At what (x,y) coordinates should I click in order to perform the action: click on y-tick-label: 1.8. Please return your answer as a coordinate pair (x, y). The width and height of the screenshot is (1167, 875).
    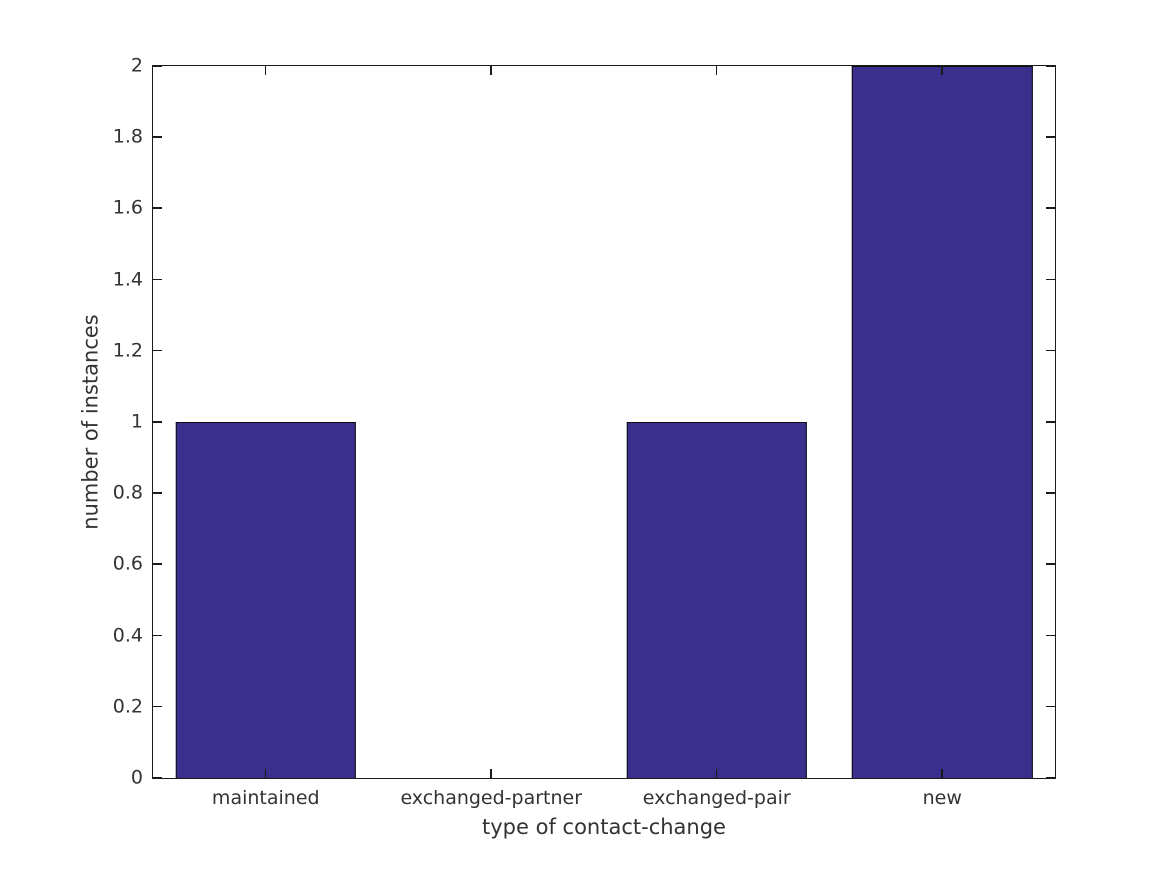
    Looking at the image, I should click on (127, 136).